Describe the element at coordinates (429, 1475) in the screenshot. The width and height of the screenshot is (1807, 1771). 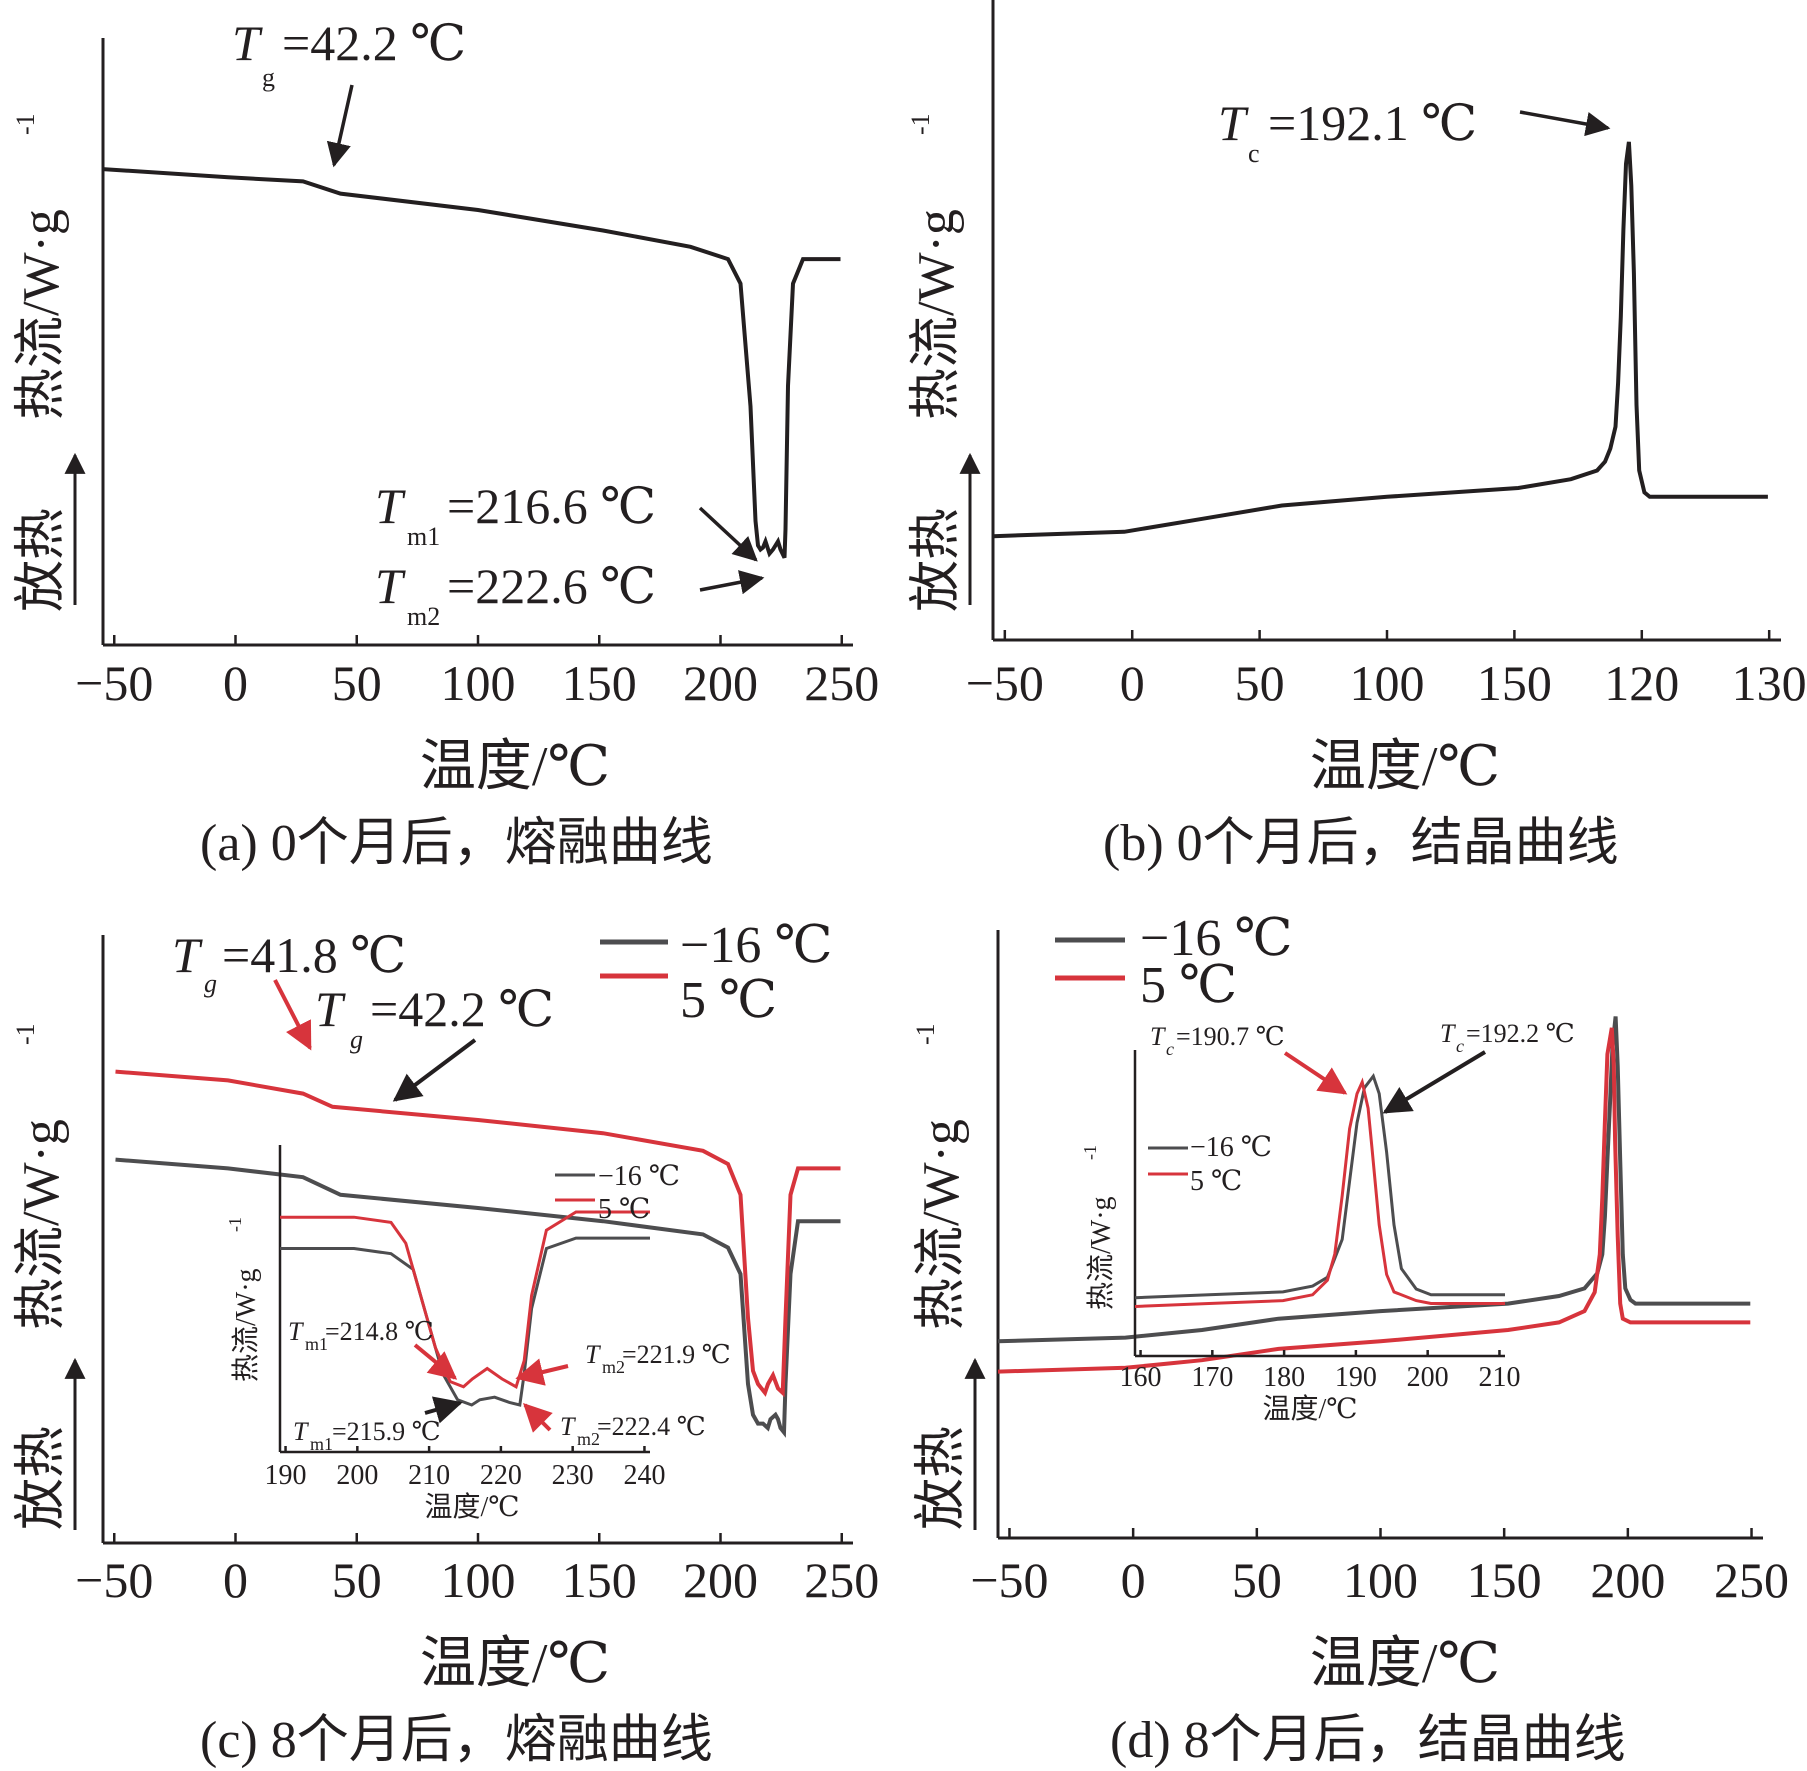
I see `panel-c-inset-x-tick-label: 210` at that location.